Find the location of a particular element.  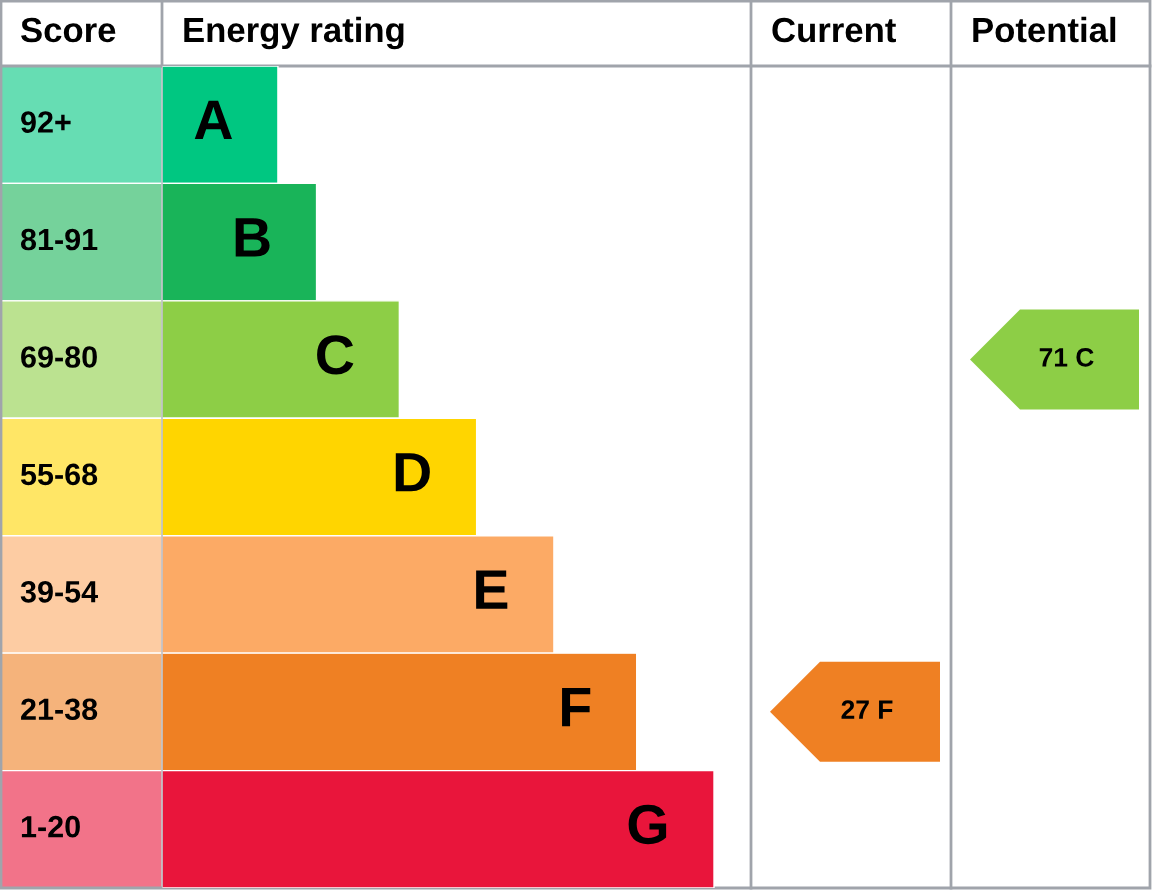

y-tick-label: F is located at coordinates (576, 707).